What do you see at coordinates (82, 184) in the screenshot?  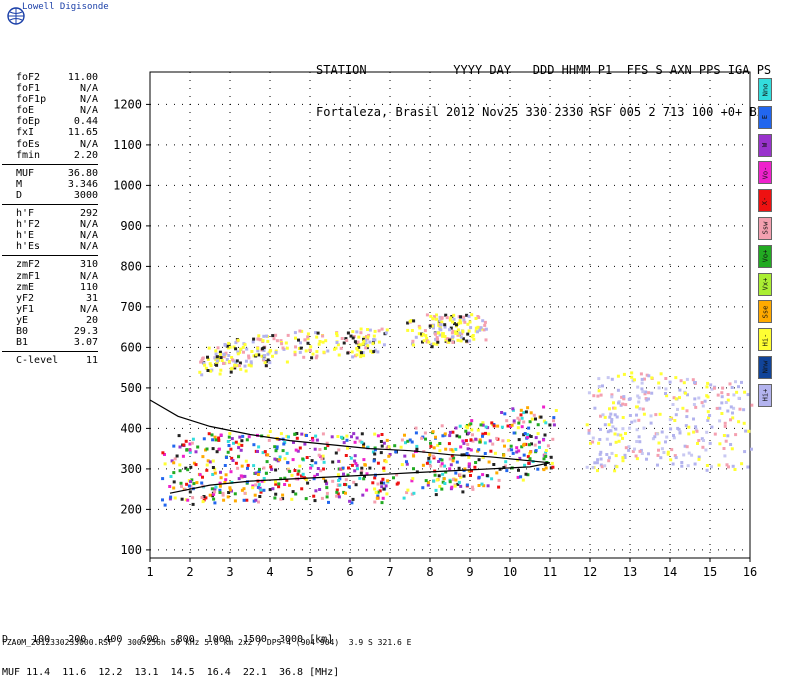 I see `param-value: 3.346` at bounding box center [82, 184].